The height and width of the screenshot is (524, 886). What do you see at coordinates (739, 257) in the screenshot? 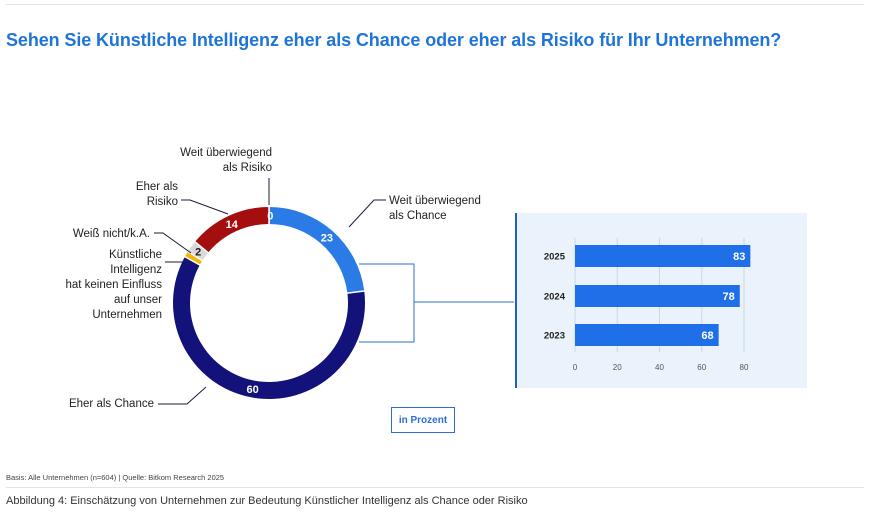
I see `bar-value-label-2025: 83` at bounding box center [739, 257].